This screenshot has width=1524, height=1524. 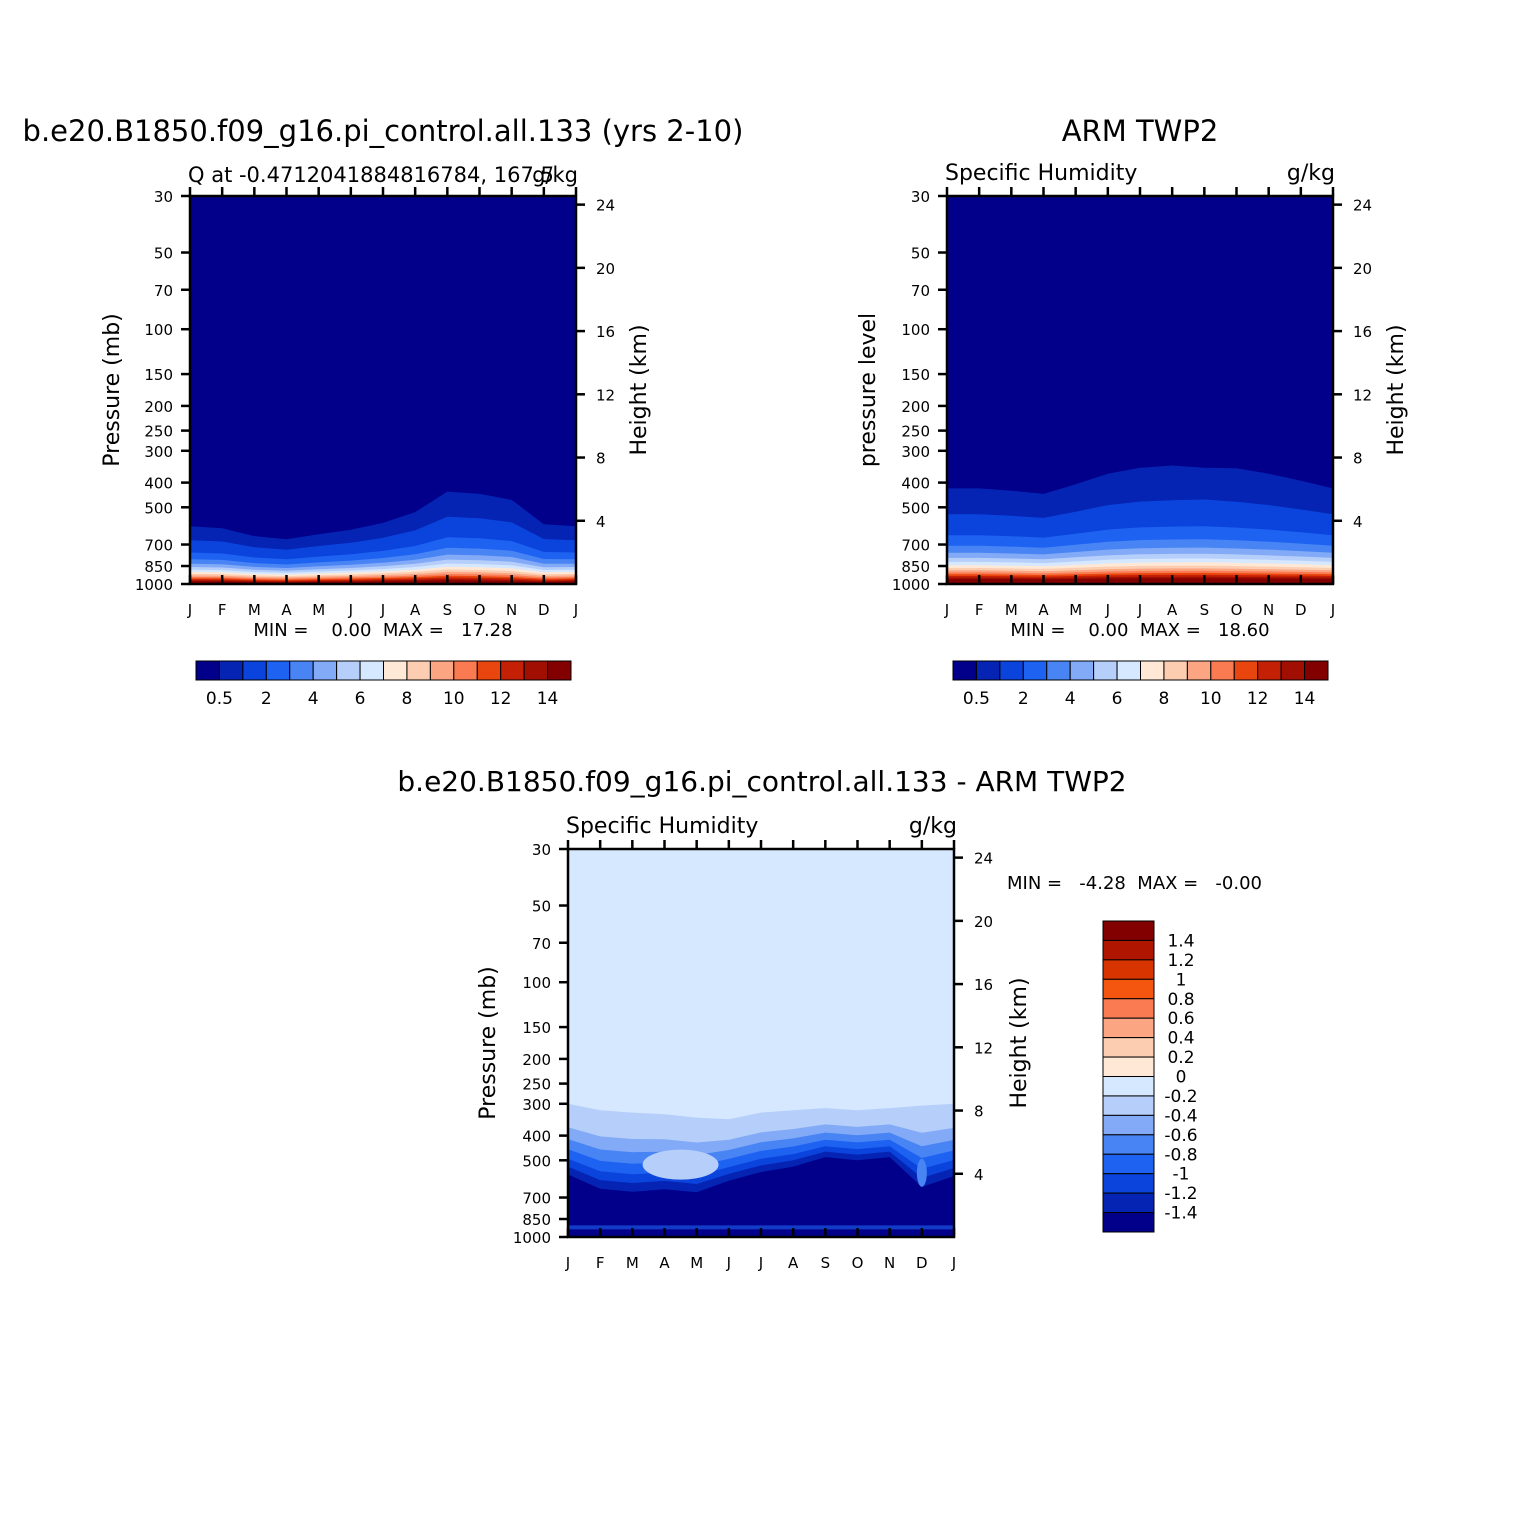 I want to click on difference-panel-ylabel: Pressure (mb), so click(x=488, y=1043).